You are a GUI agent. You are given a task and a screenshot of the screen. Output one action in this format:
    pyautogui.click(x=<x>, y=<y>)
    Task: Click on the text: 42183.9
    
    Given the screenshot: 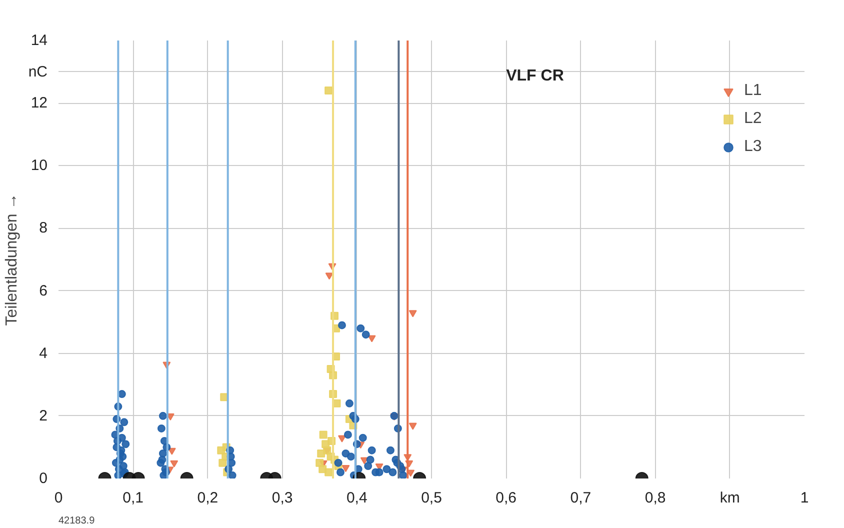 What is the action you would take?
    pyautogui.click(x=77, y=521)
    